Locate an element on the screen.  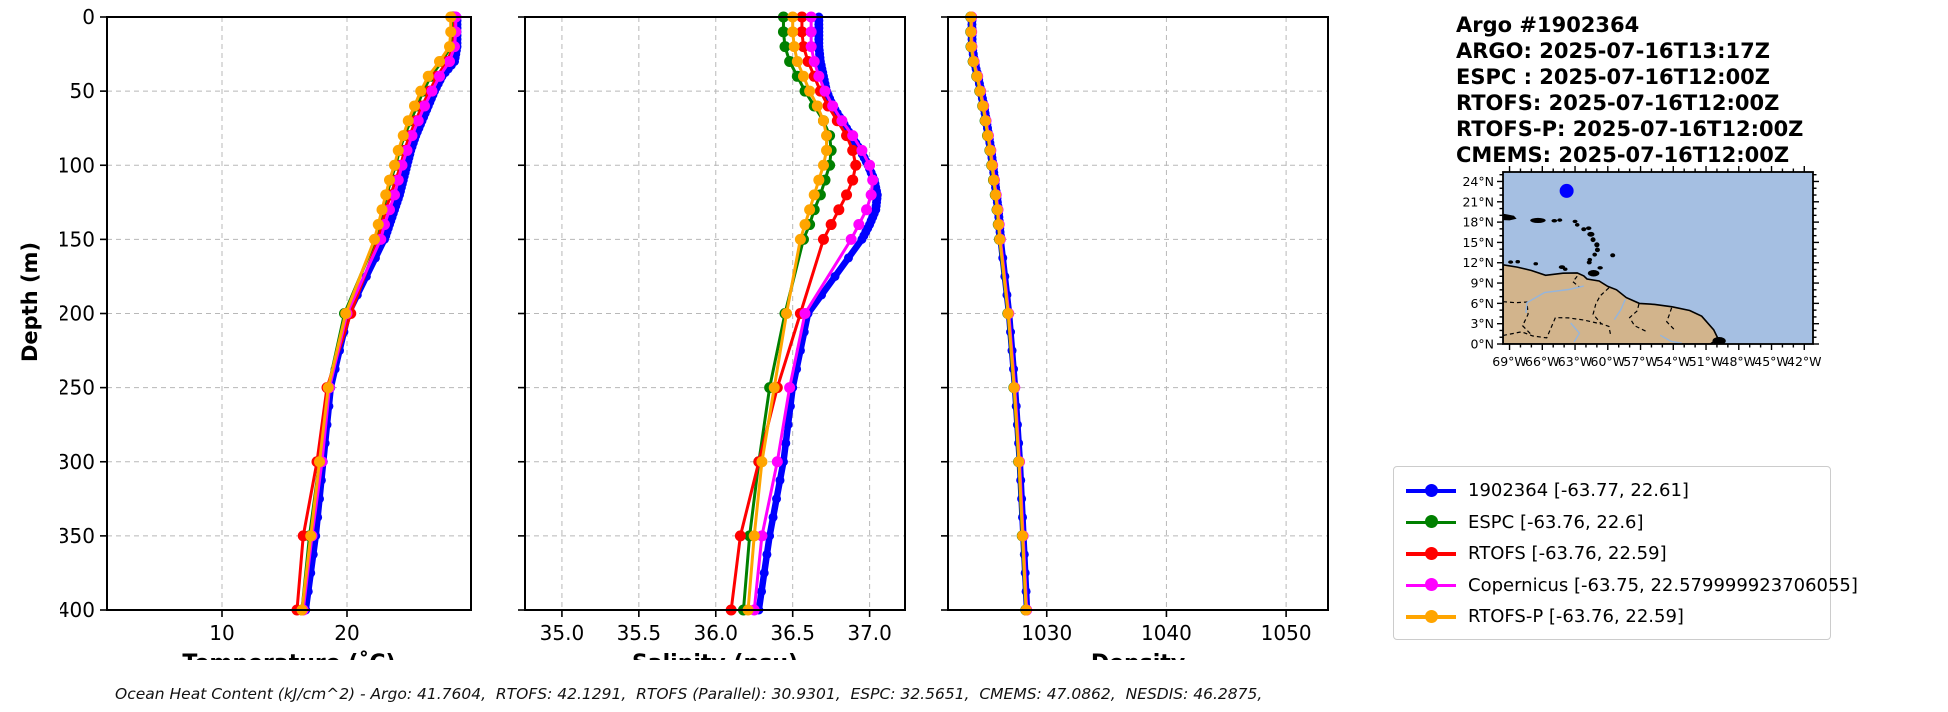
y-tick-label: 100 is located at coordinates (77, 165).